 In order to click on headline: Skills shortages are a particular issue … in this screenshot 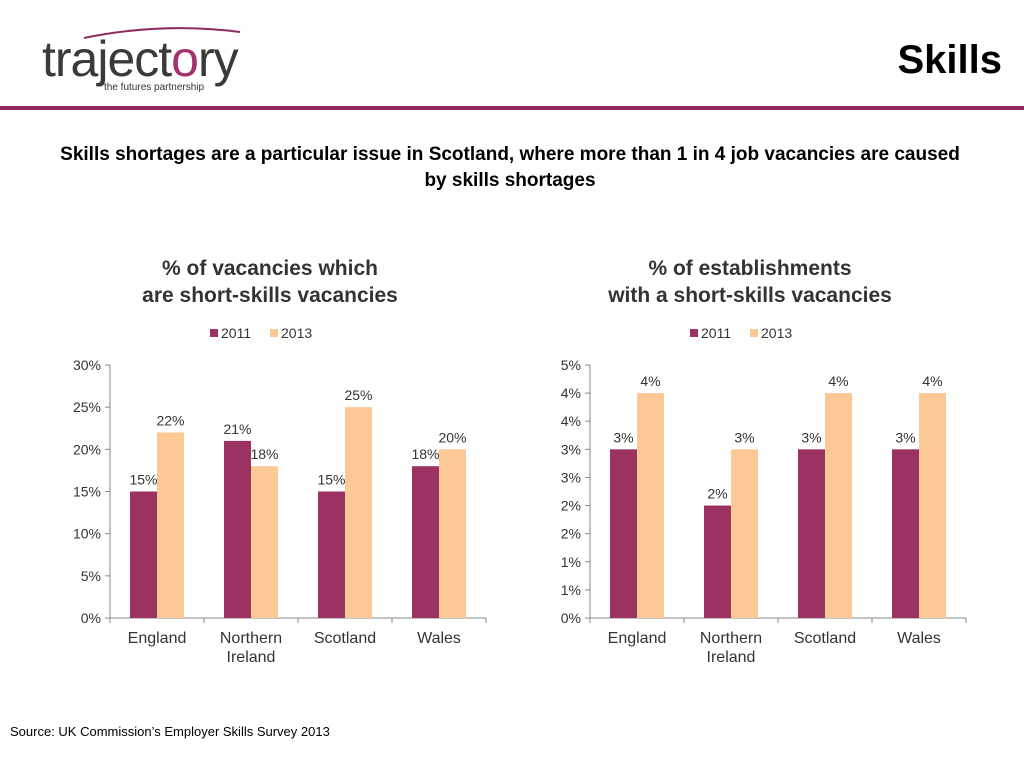, I will do `click(510, 167)`.